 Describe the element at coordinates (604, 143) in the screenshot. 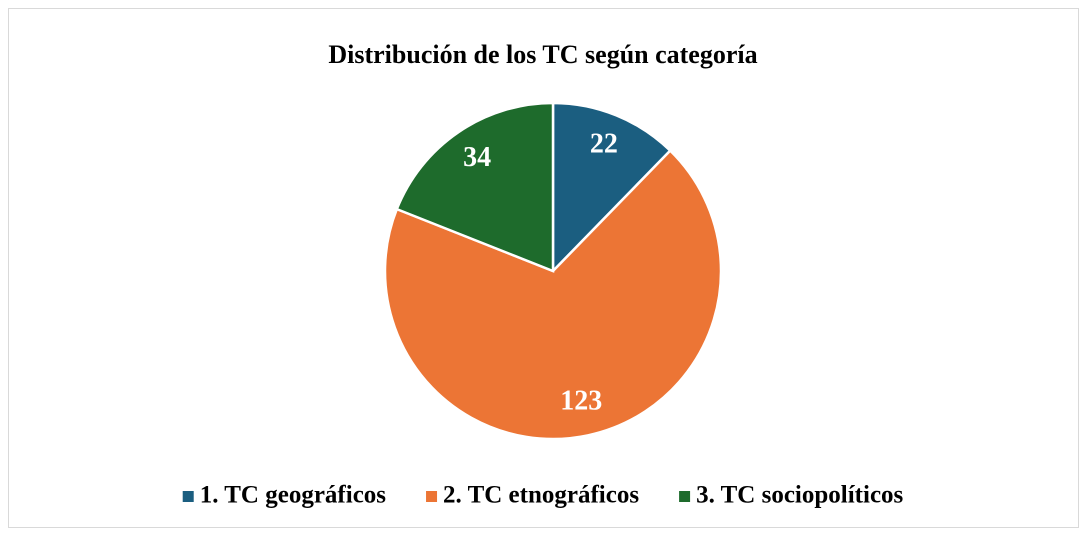

I see `data-label: 22` at that location.